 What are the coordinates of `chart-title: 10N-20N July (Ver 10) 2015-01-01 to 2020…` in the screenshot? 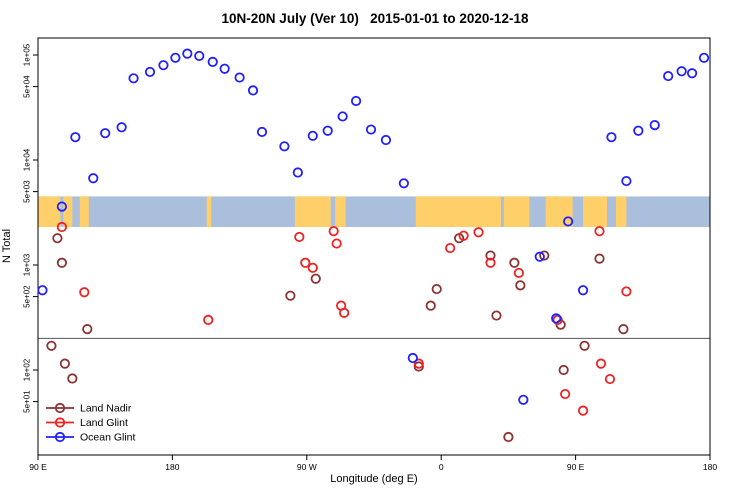 It's located at (375, 18).